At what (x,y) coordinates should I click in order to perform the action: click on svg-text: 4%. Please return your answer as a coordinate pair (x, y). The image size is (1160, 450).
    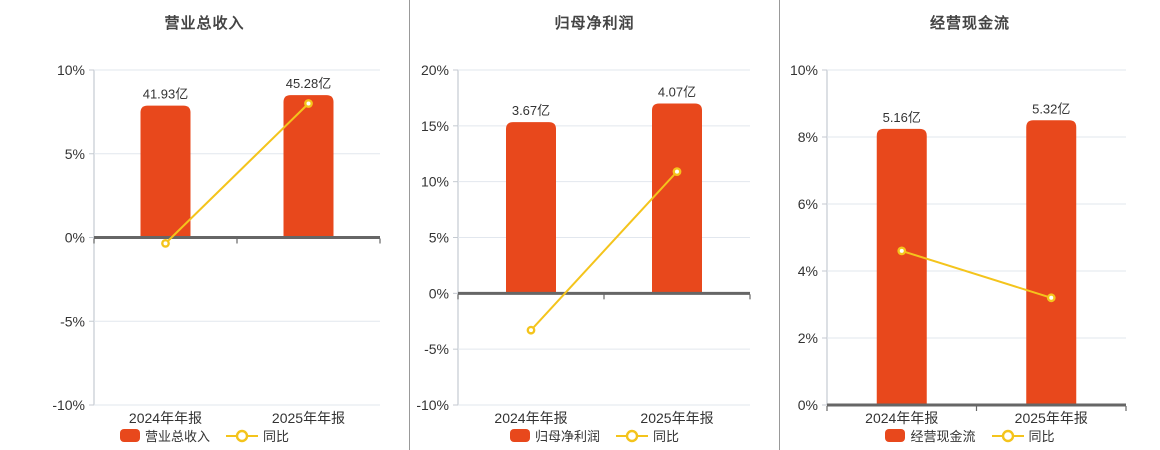
    Looking at the image, I should click on (808, 271).